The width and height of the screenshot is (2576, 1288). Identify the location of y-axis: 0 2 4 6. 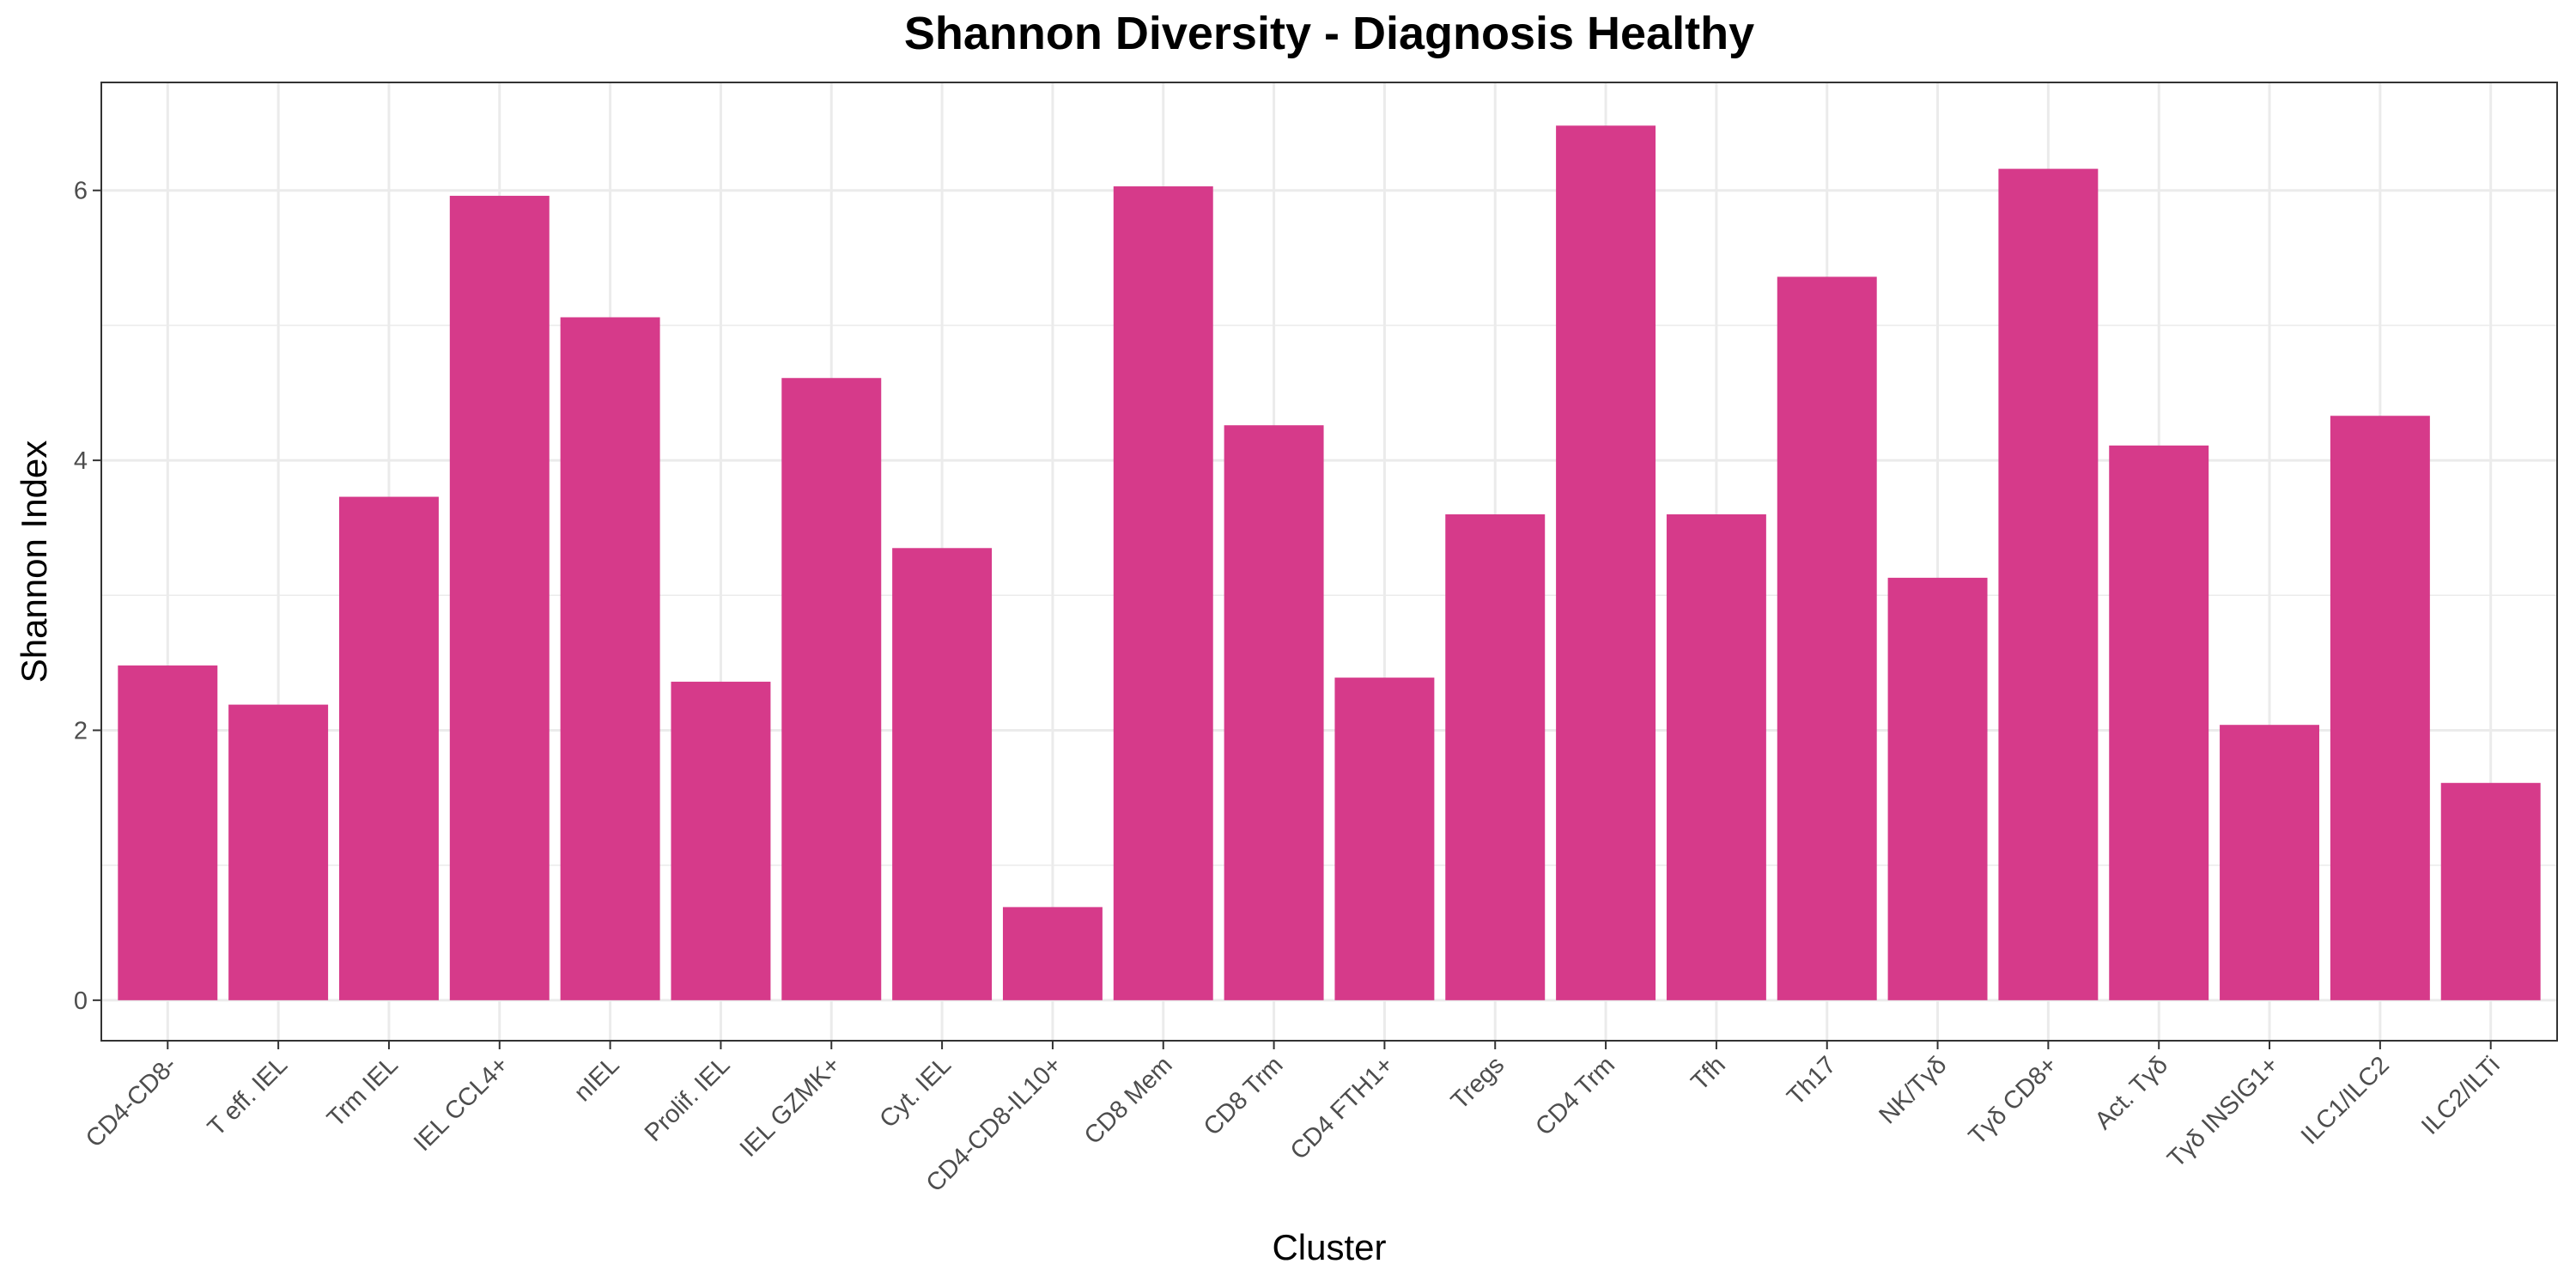
(87, 596).